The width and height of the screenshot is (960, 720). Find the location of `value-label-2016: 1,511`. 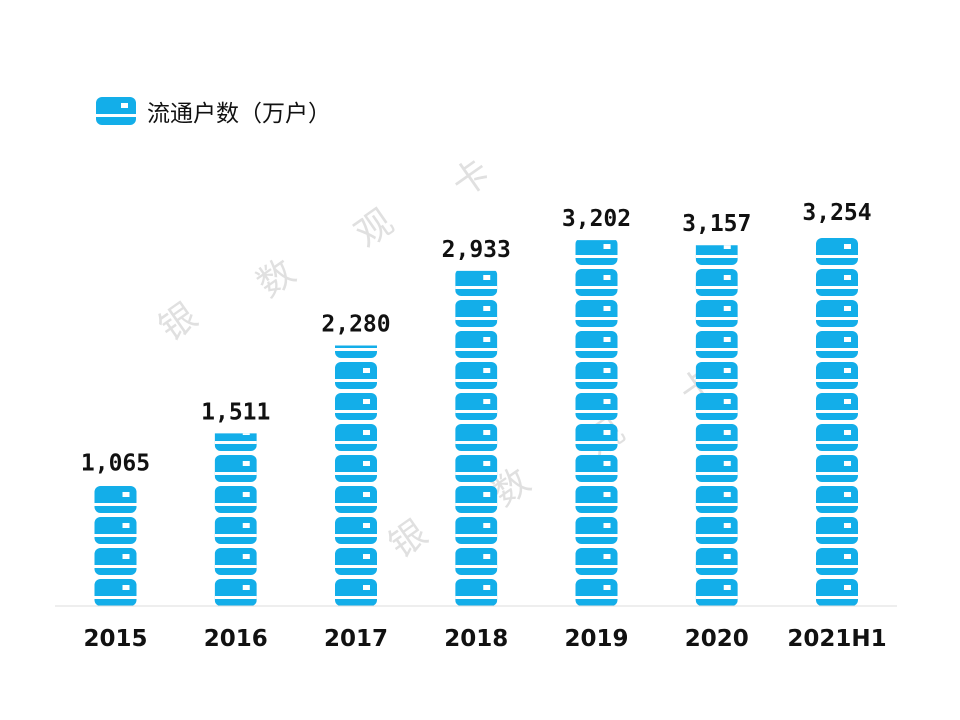

value-label-2016: 1,511 is located at coordinates (235, 412).